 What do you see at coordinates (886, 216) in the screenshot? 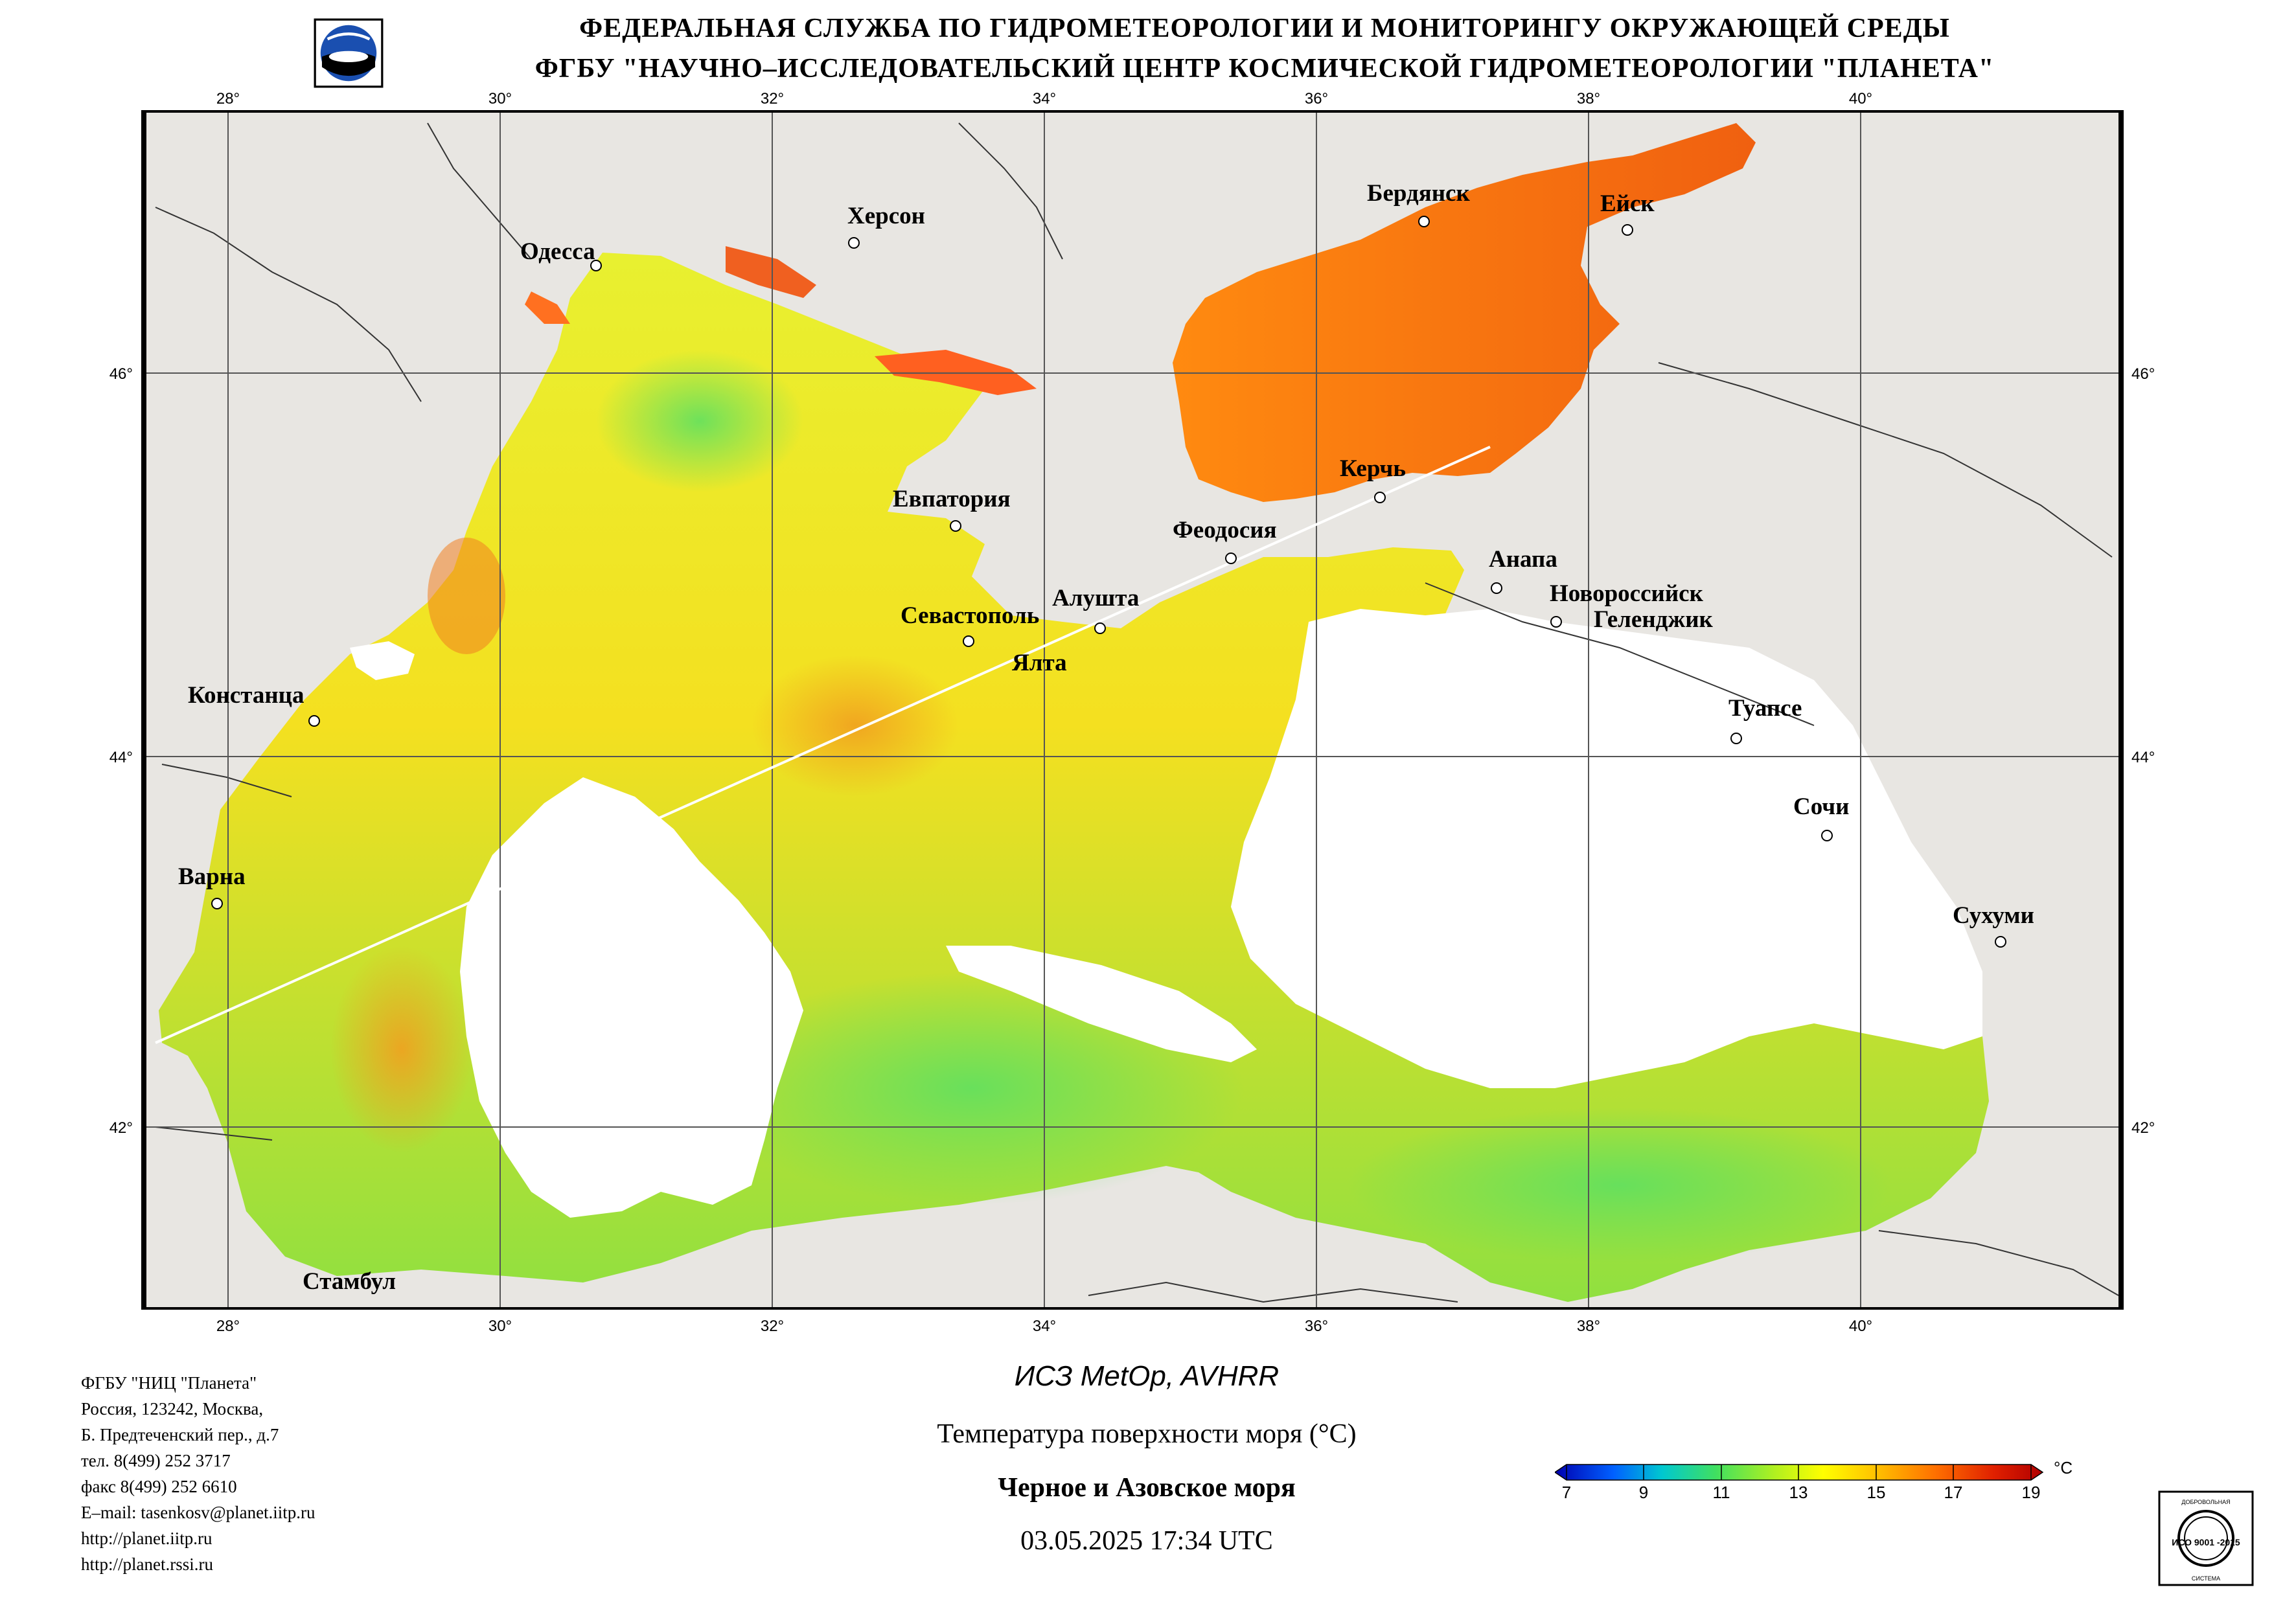
I see `city-label-kherson: Херсон` at bounding box center [886, 216].